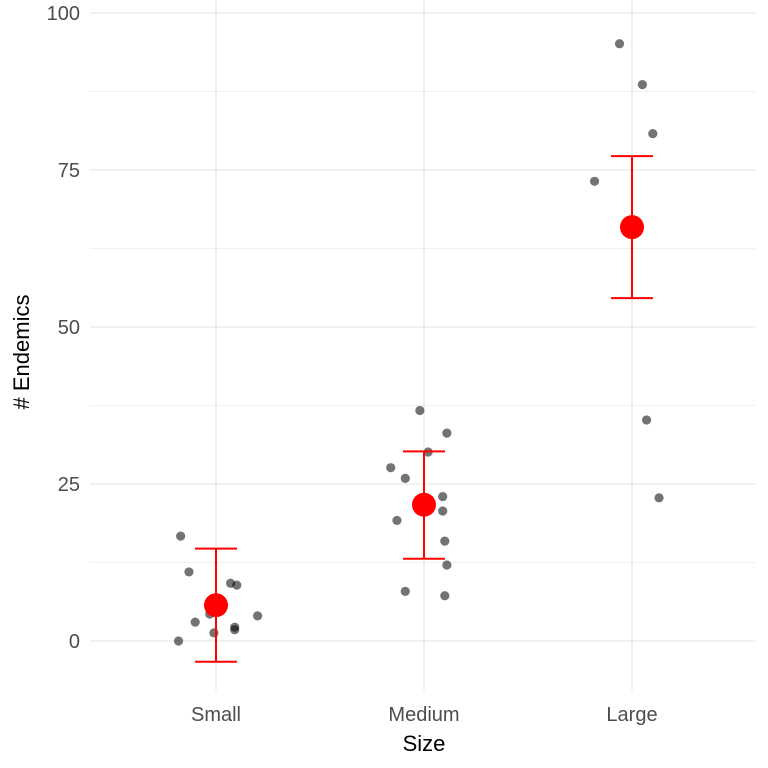  I want to click on y-tick-label: 50, so click(69, 328).